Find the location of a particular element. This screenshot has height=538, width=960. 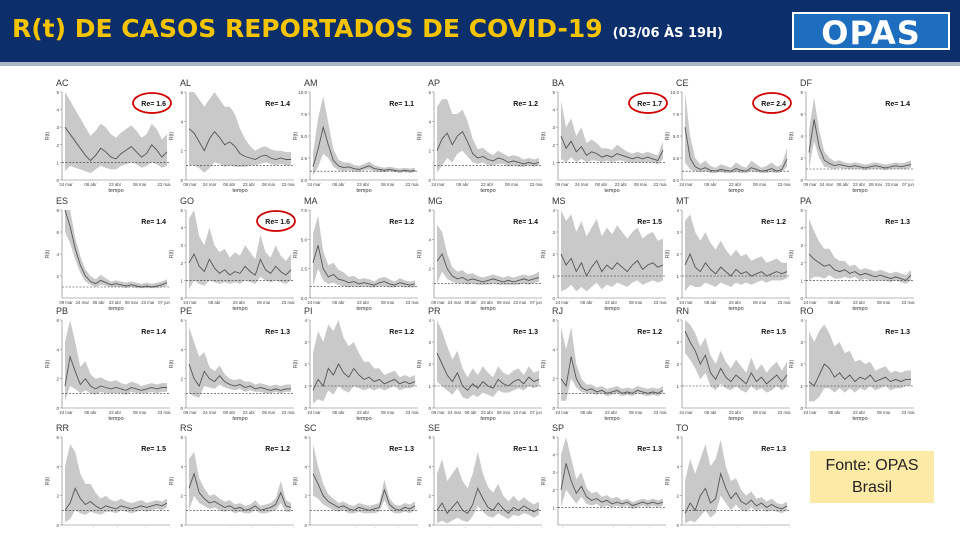

y-tick-label: 10.0 is located at coordinates (302, 92).